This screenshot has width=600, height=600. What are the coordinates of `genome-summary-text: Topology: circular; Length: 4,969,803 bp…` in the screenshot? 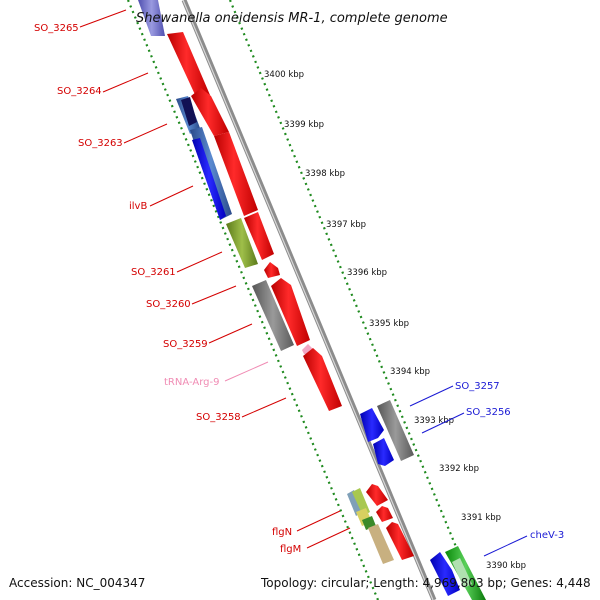 It's located at (425, 583).